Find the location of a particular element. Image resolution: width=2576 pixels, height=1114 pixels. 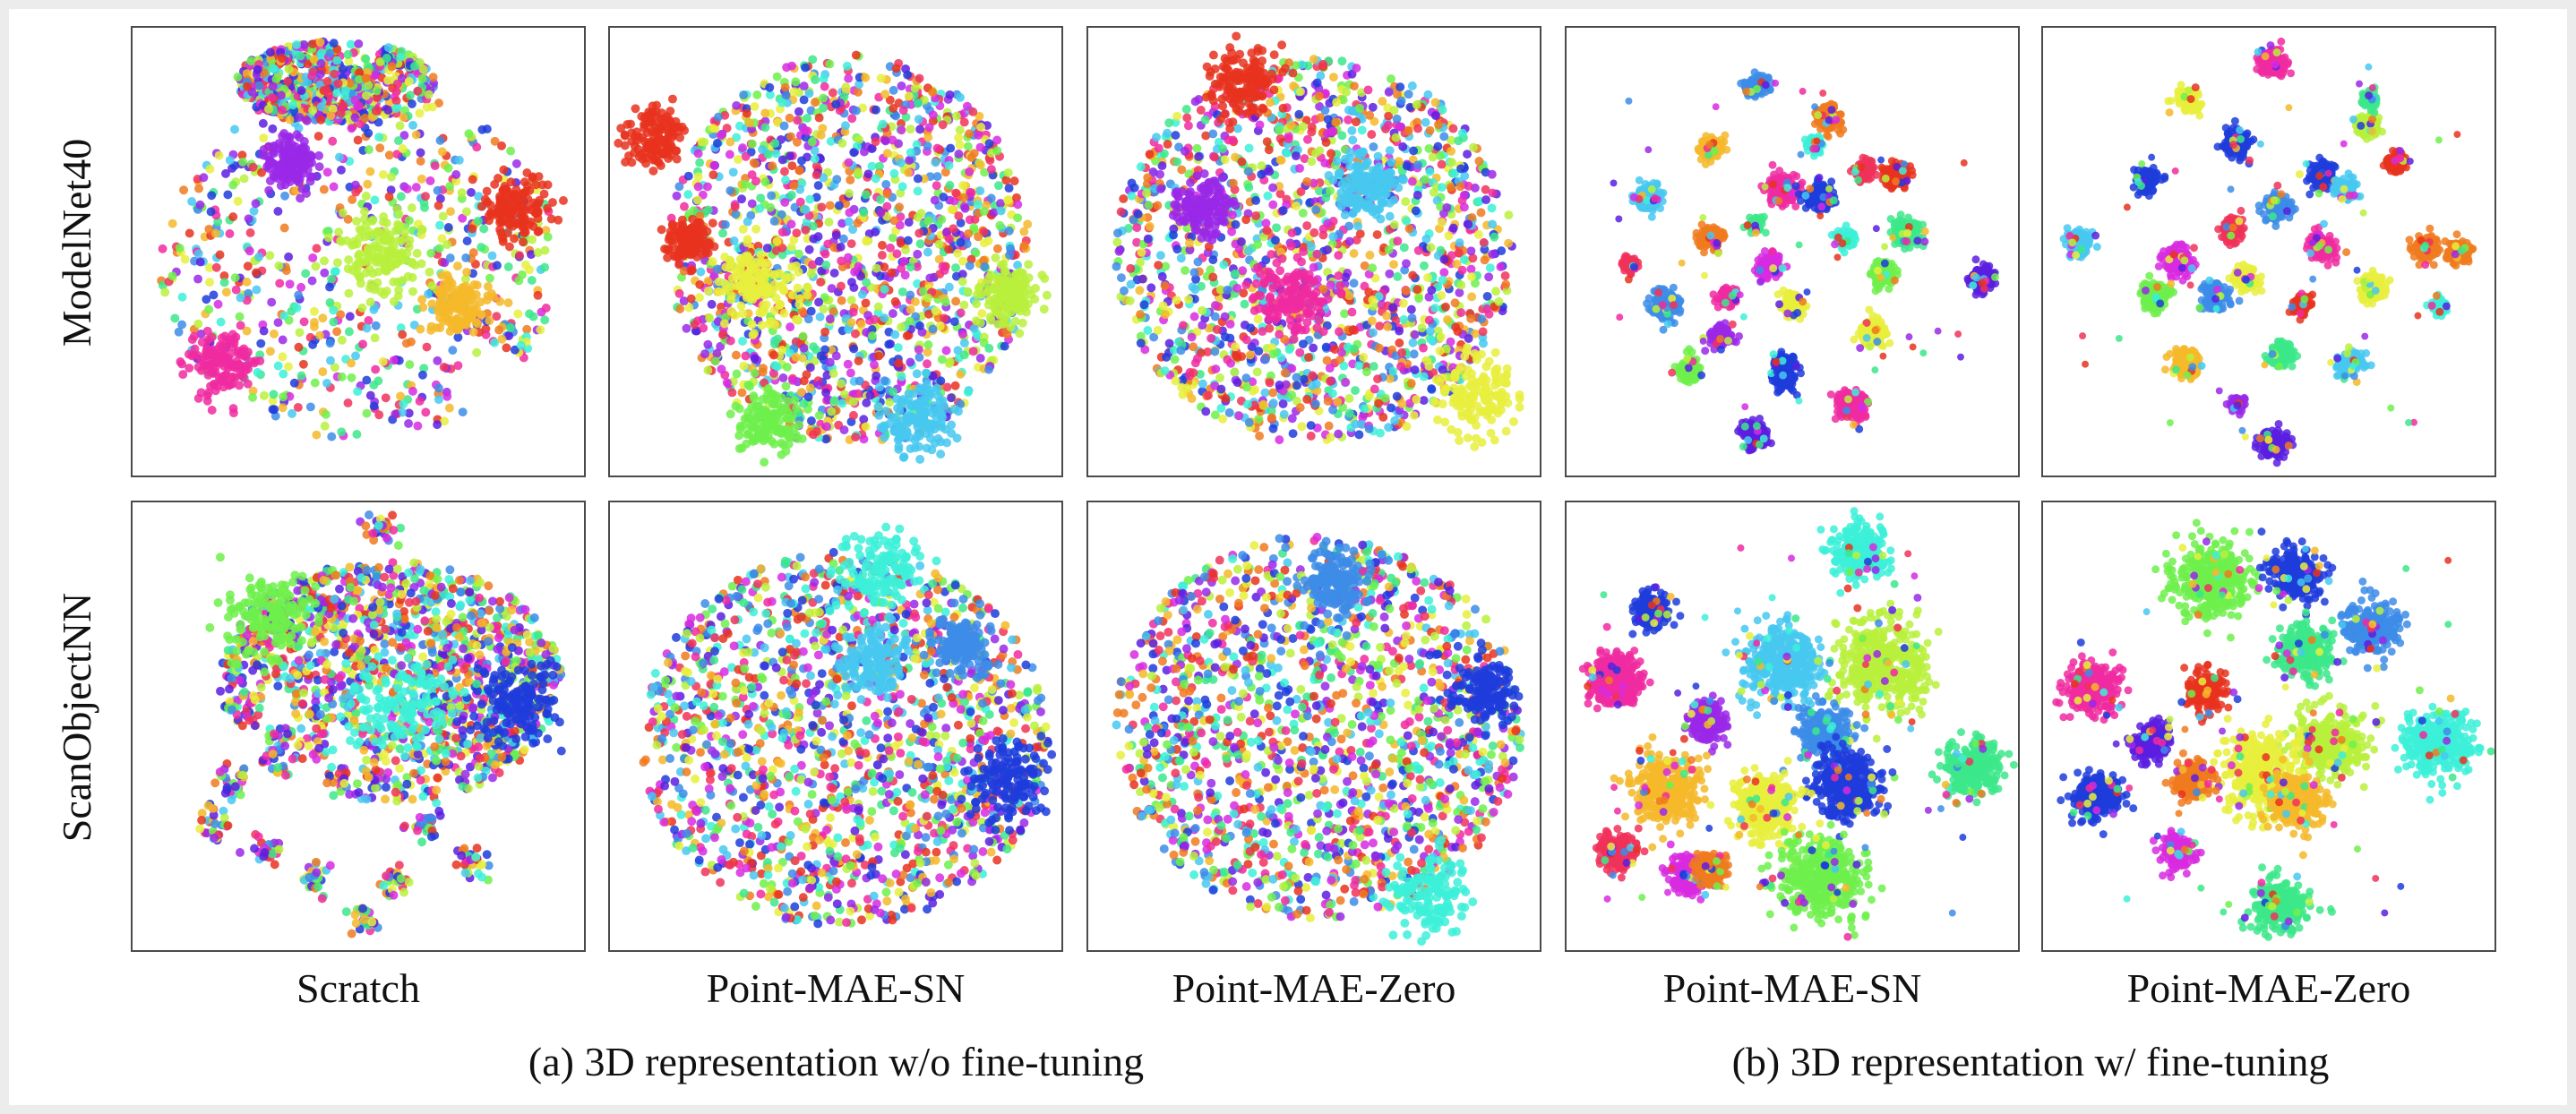

row-label-modelnet40: ModelNet40 is located at coordinates (77, 243).